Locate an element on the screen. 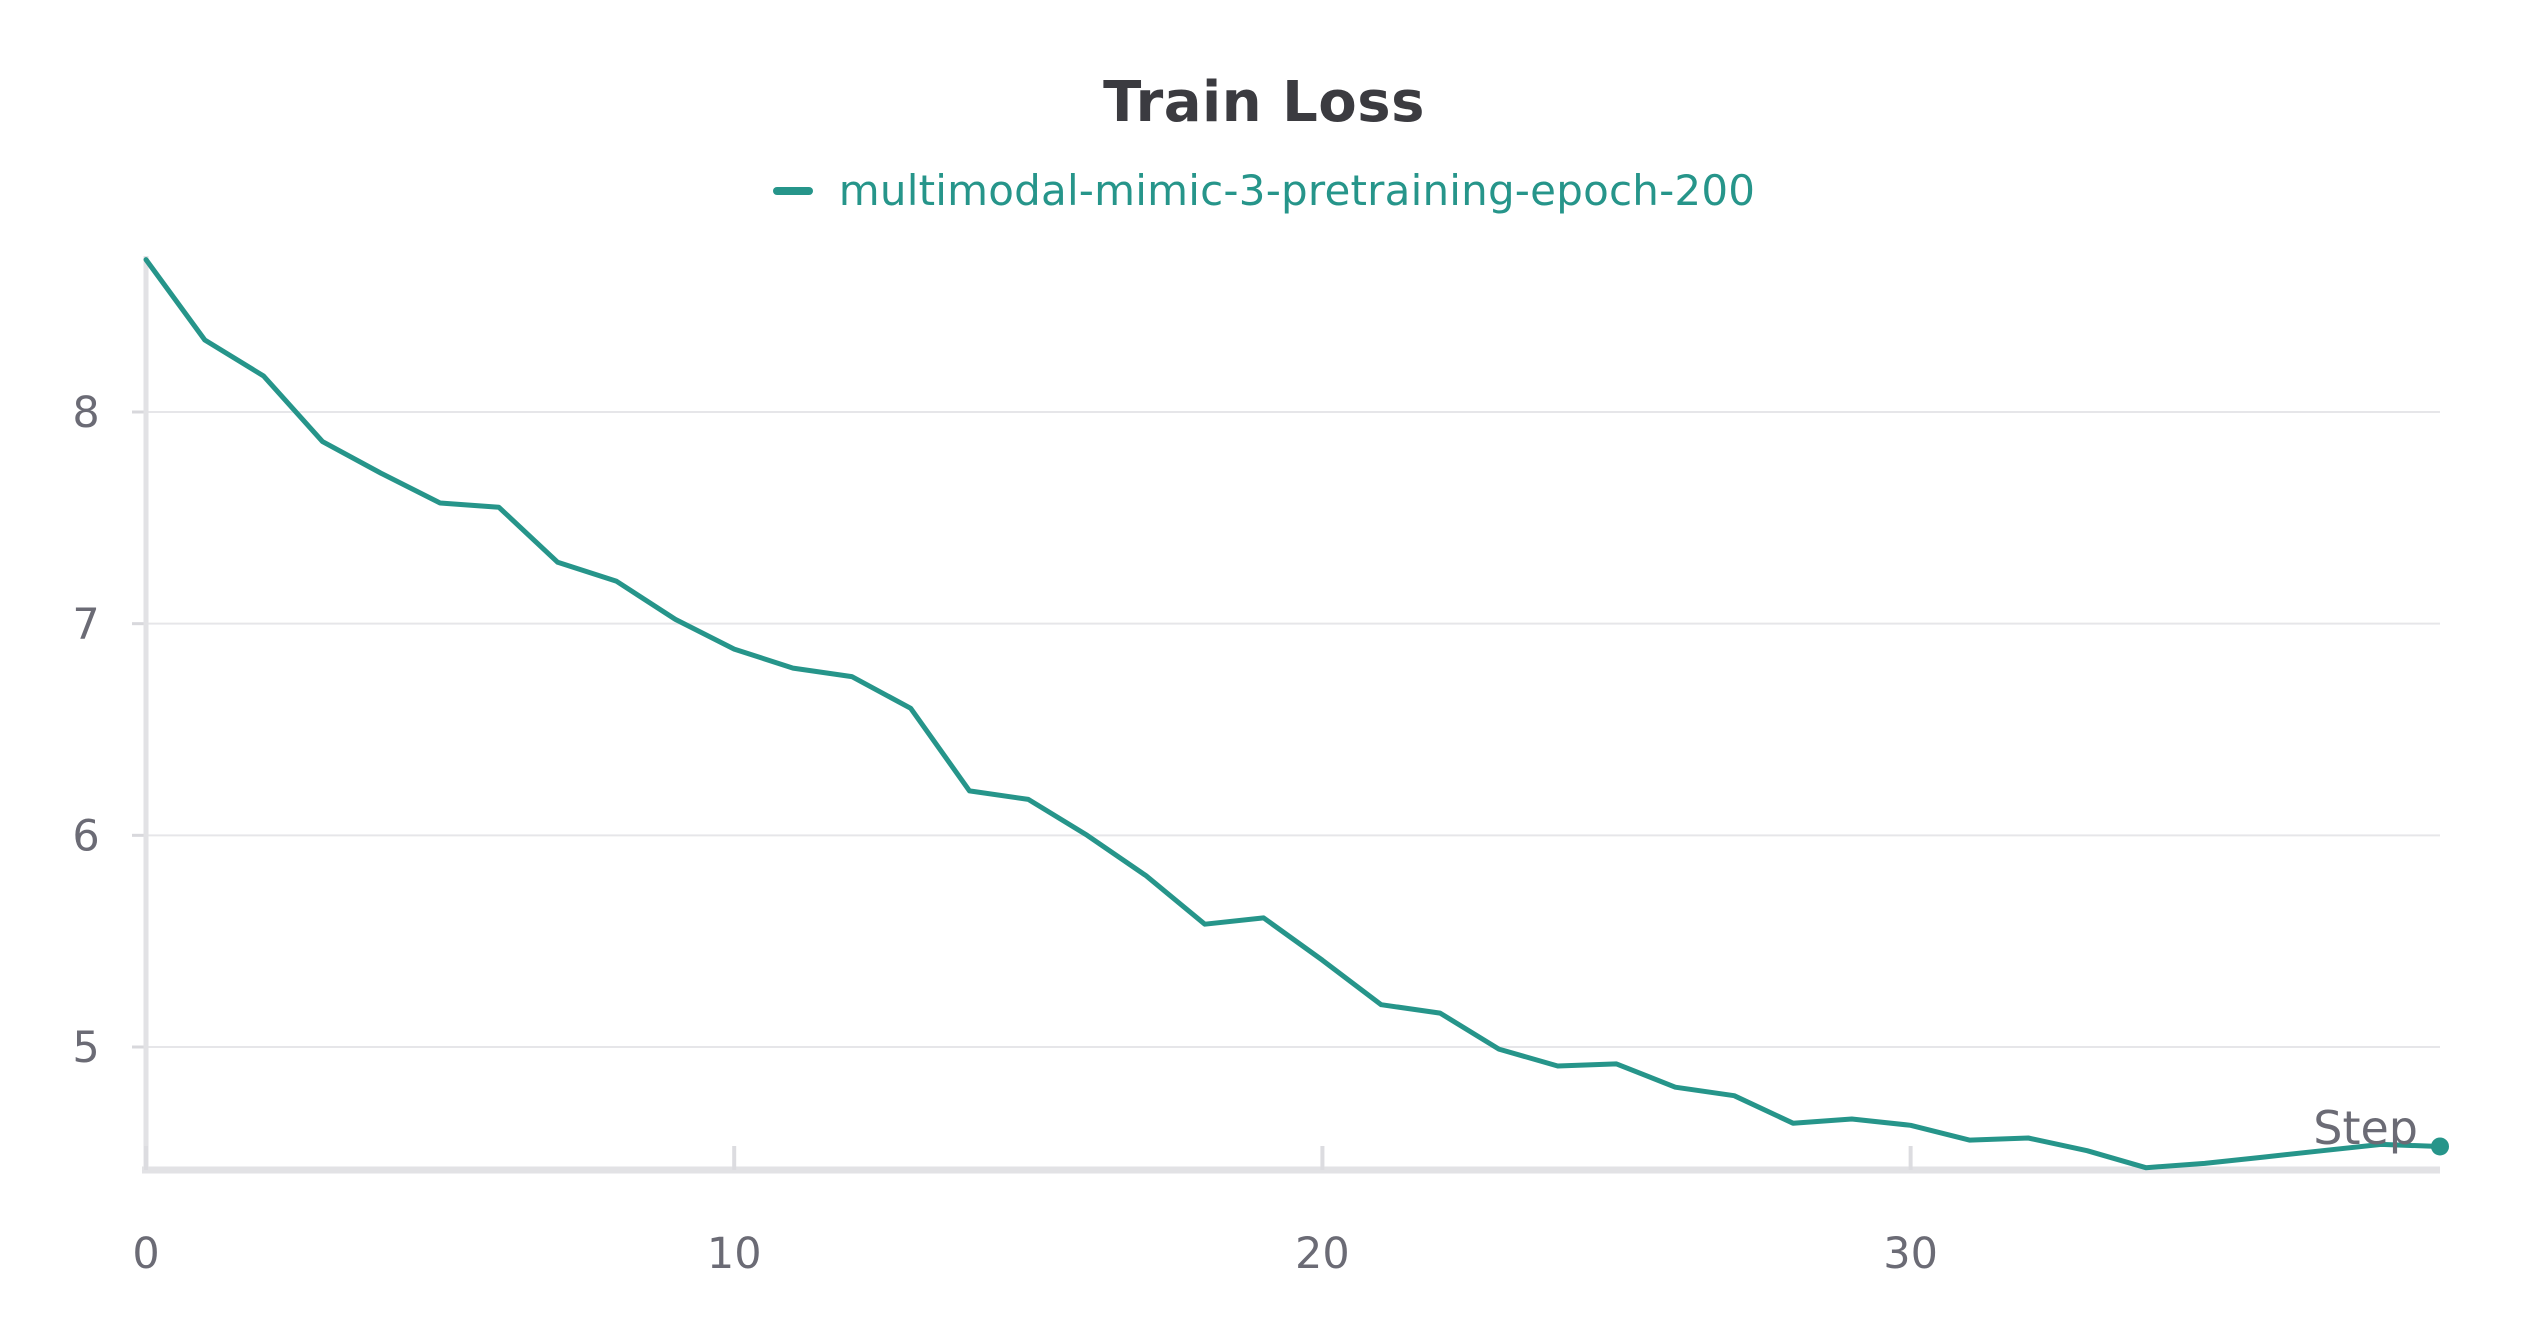 The image size is (2528, 1328). x-tick-label-0: 0 is located at coordinates (145, 1254).